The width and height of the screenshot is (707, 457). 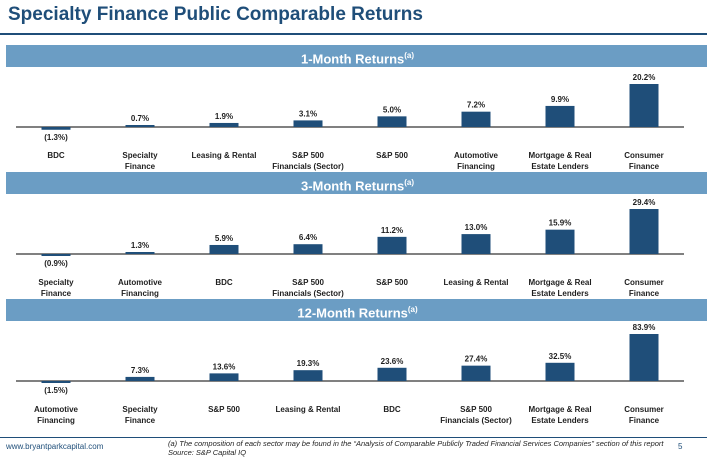 What do you see at coordinates (56, 137) in the screenshot?
I see `data-label: (1.3%)` at bounding box center [56, 137].